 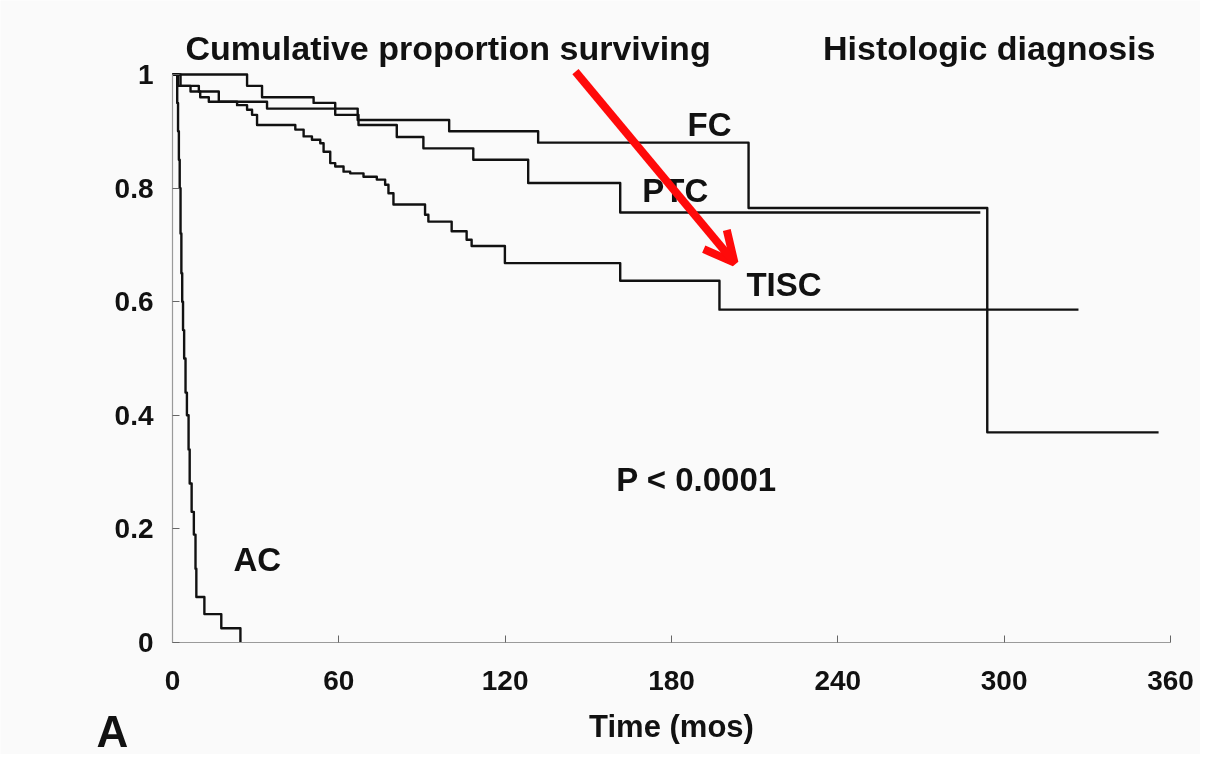 What do you see at coordinates (784, 285) in the screenshot?
I see `series-label: TISC` at bounding box center [784, 285].